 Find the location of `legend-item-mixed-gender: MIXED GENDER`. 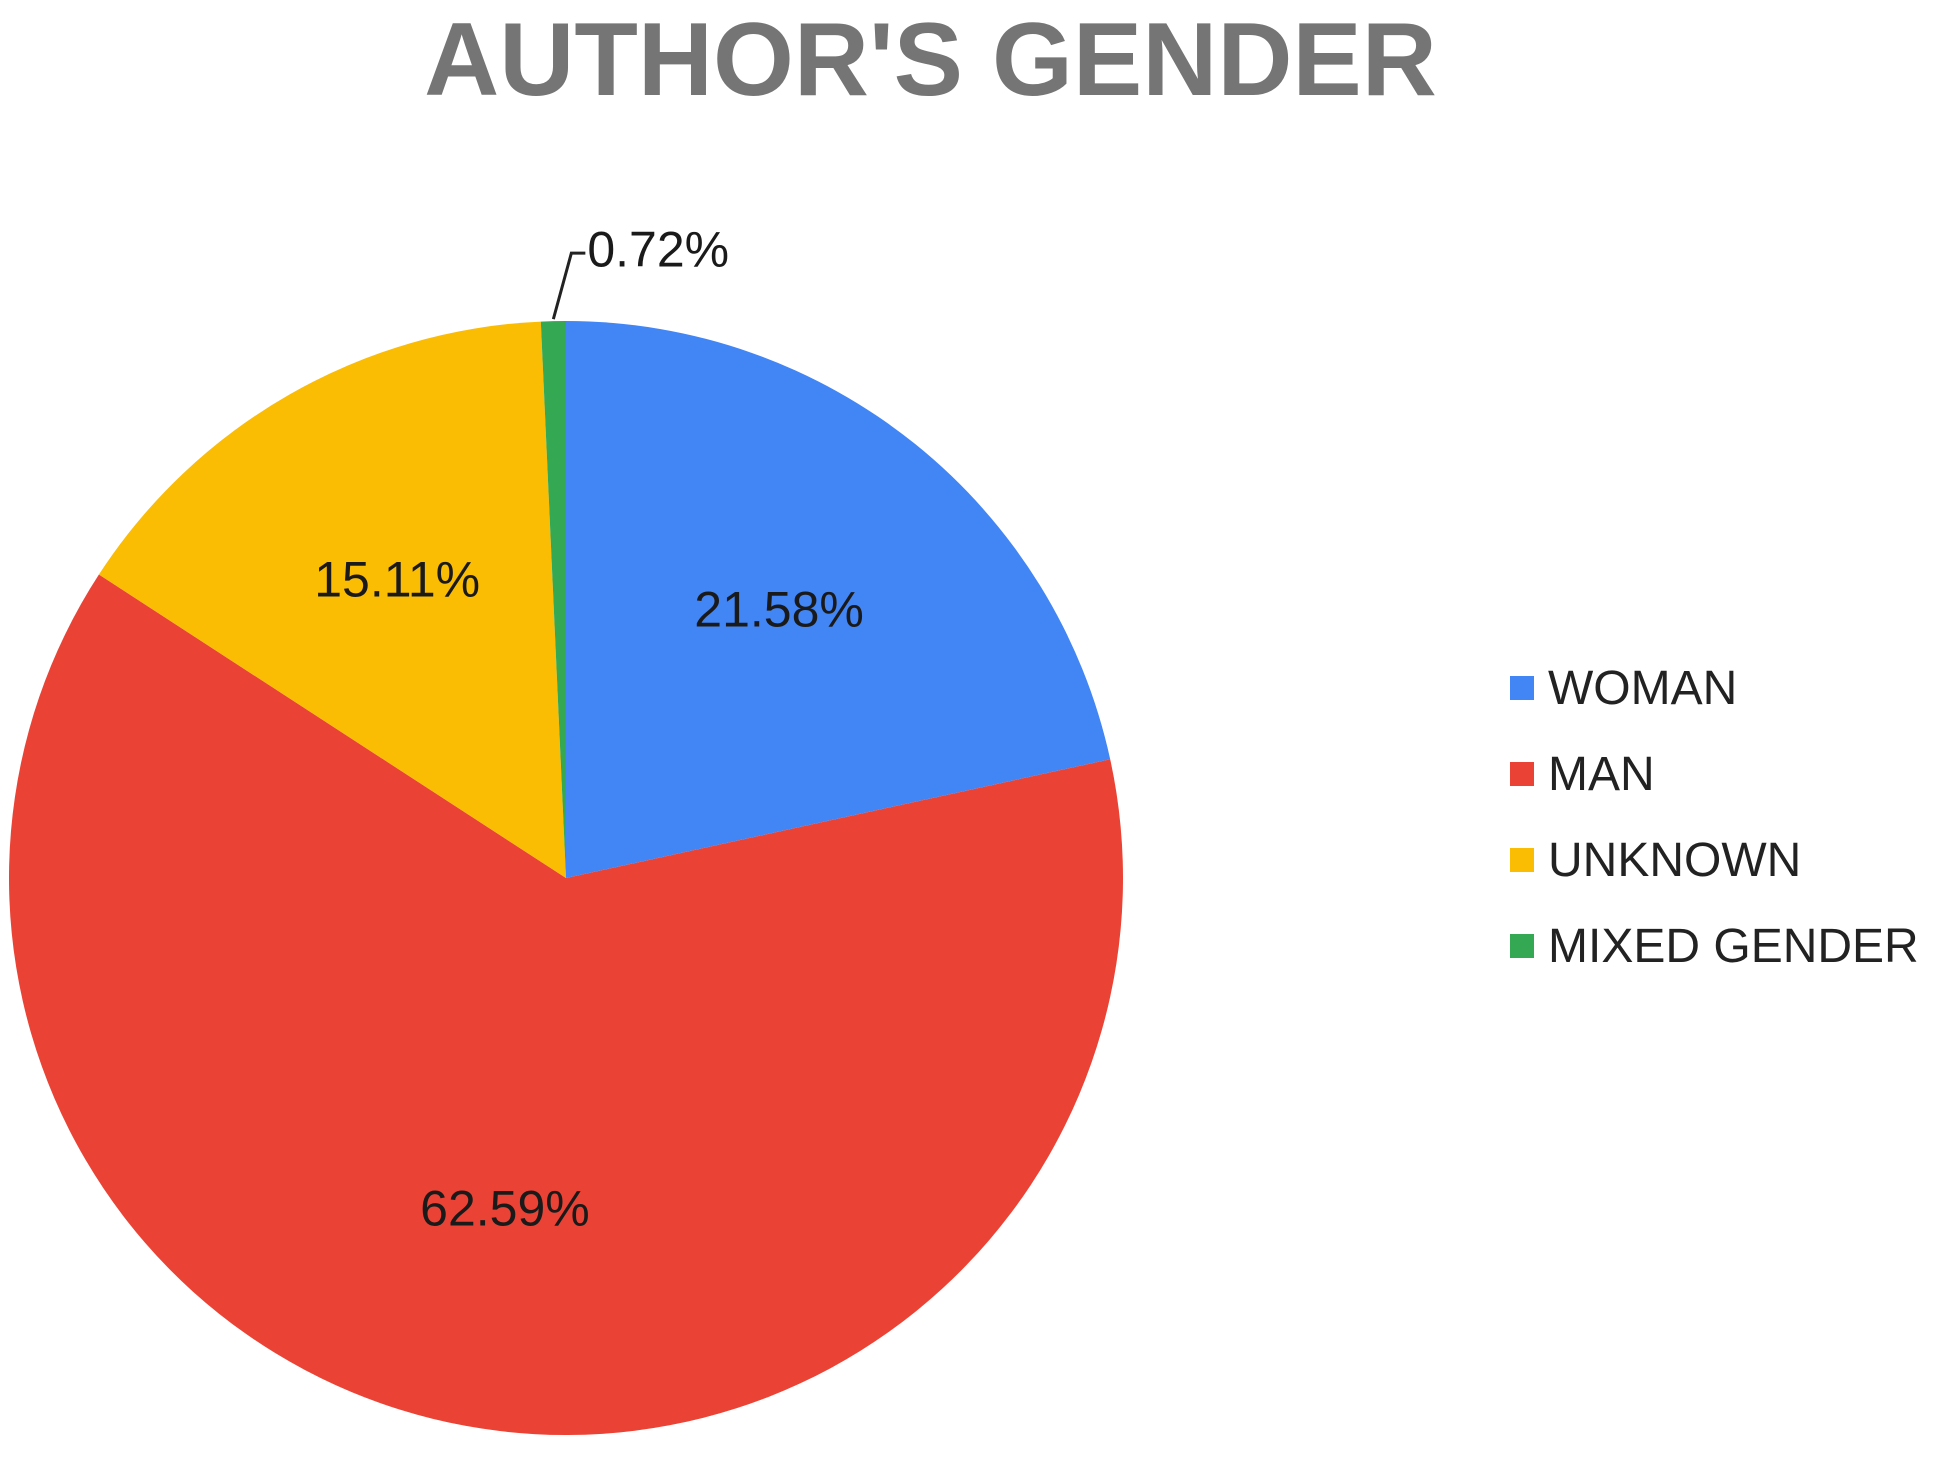

legend-item-mixed-gender: MIXED GENDER is located at coordinates (1714, 946).